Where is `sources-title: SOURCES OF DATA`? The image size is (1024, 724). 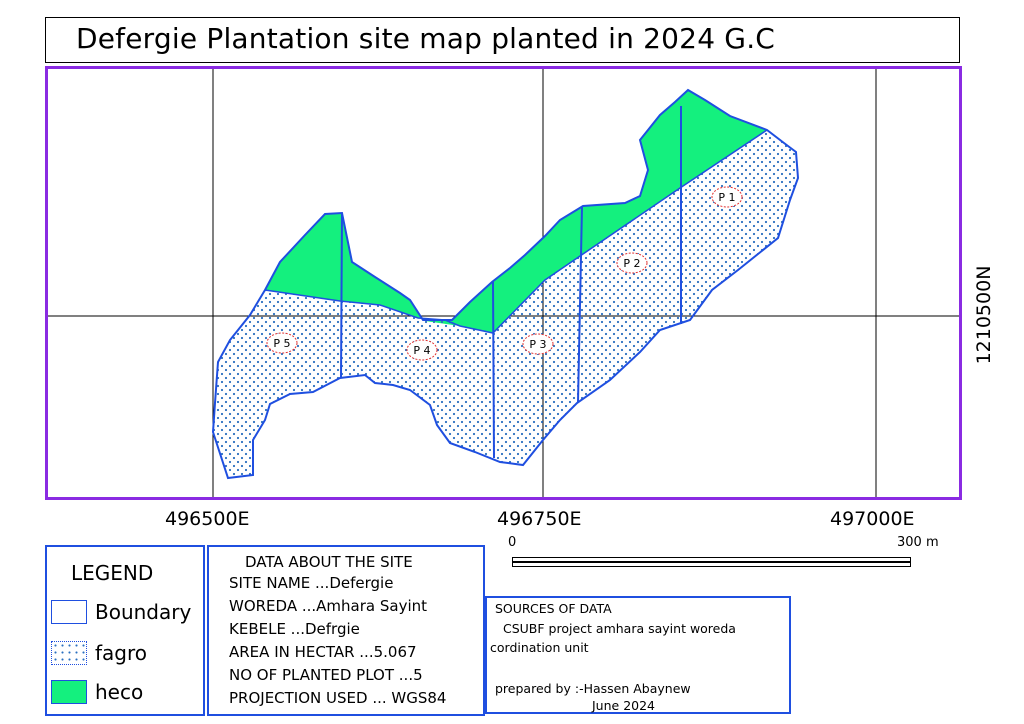
sources-title: SOURCES OF DATA is located at coordinates (553, 608).